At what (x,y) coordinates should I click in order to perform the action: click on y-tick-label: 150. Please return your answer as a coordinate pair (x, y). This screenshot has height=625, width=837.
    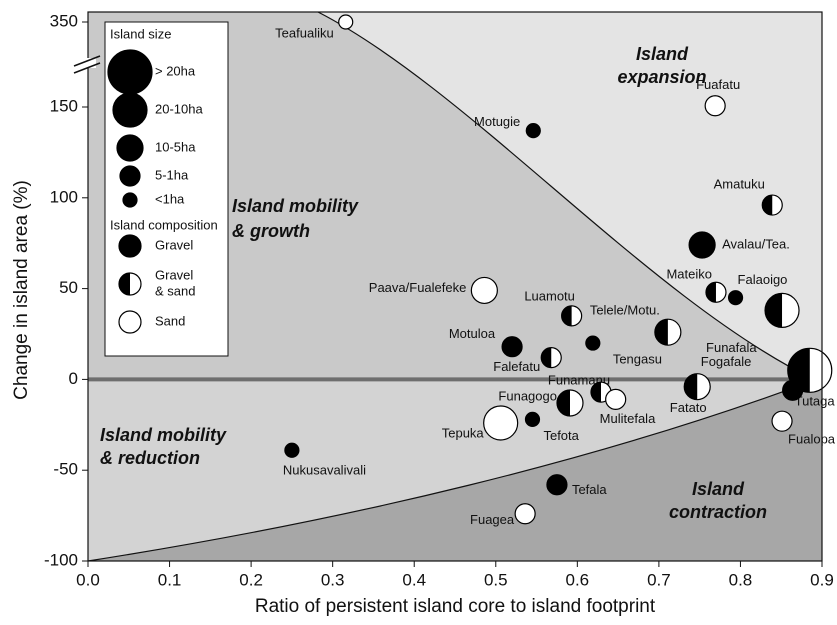
    Looking at the image, I should click on (64, 105).